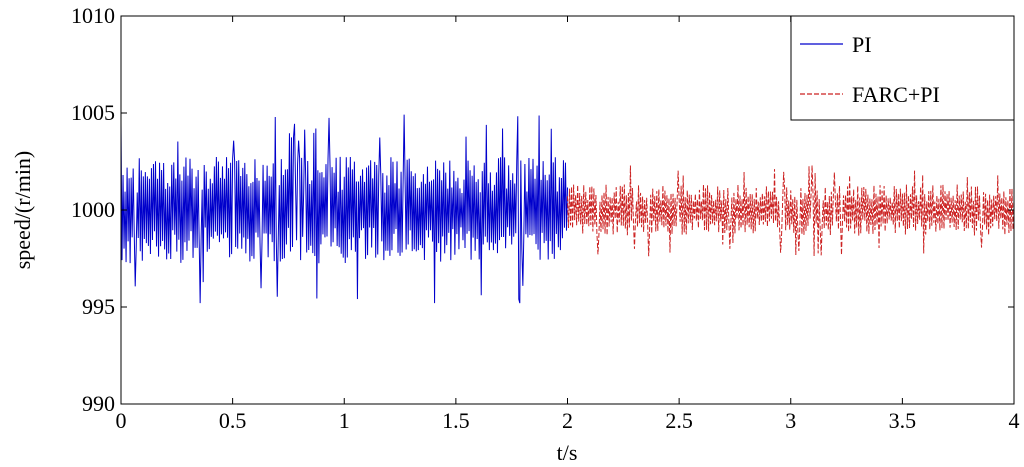 Image resolution: width=1024 pixels, height=467 pixels. What do you see at coordinates (790, 420) in the screenshot?
I see `x-tick-label: 3` at bounding box center [790, 420].